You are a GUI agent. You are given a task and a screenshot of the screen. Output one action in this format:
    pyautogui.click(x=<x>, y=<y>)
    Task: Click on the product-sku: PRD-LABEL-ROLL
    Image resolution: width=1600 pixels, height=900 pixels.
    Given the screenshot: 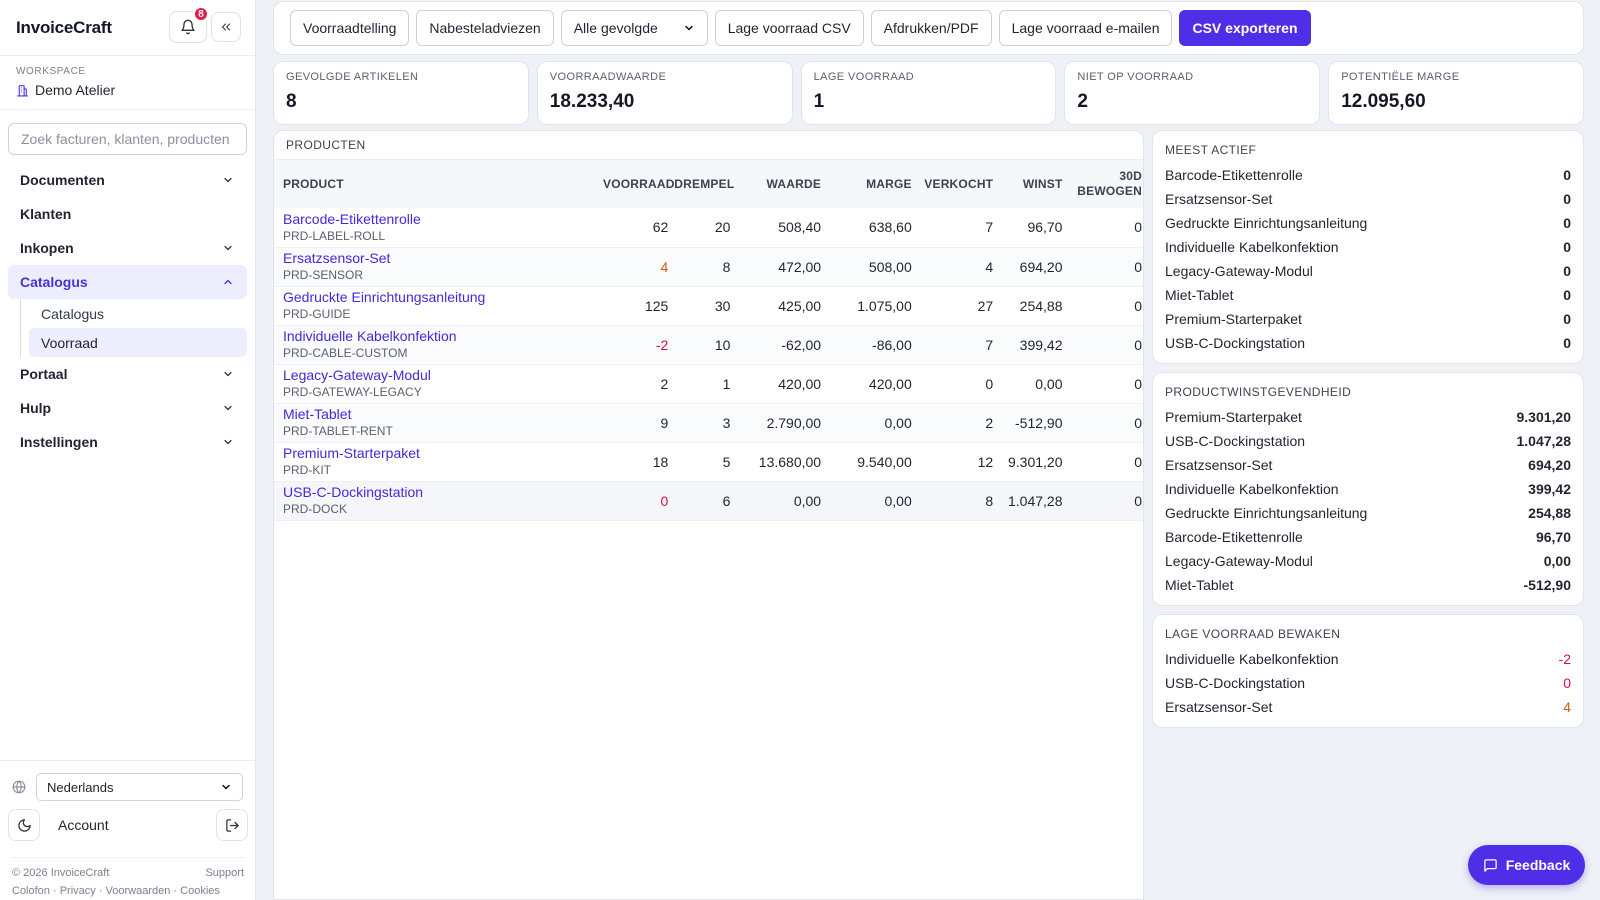 What is the action you would take?
    pyautogui.click(x=334, y=235)
    